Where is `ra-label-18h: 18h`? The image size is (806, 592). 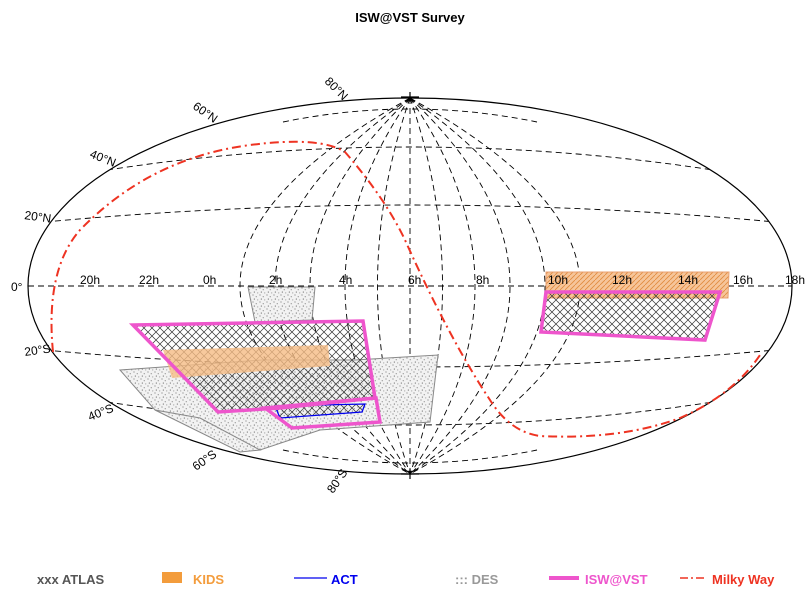 ra-label-18h: 18h is located at coordinates (795, 280).